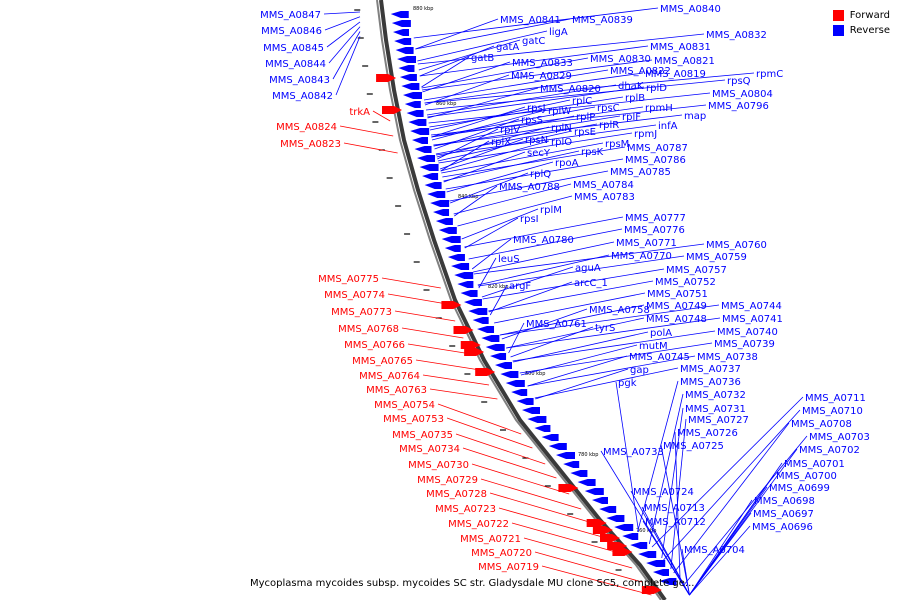 This screenshot has height=604, width=900. Describe the element at coordinates (838, 15) in the screenshot. I see `forward-swatch` at that location.